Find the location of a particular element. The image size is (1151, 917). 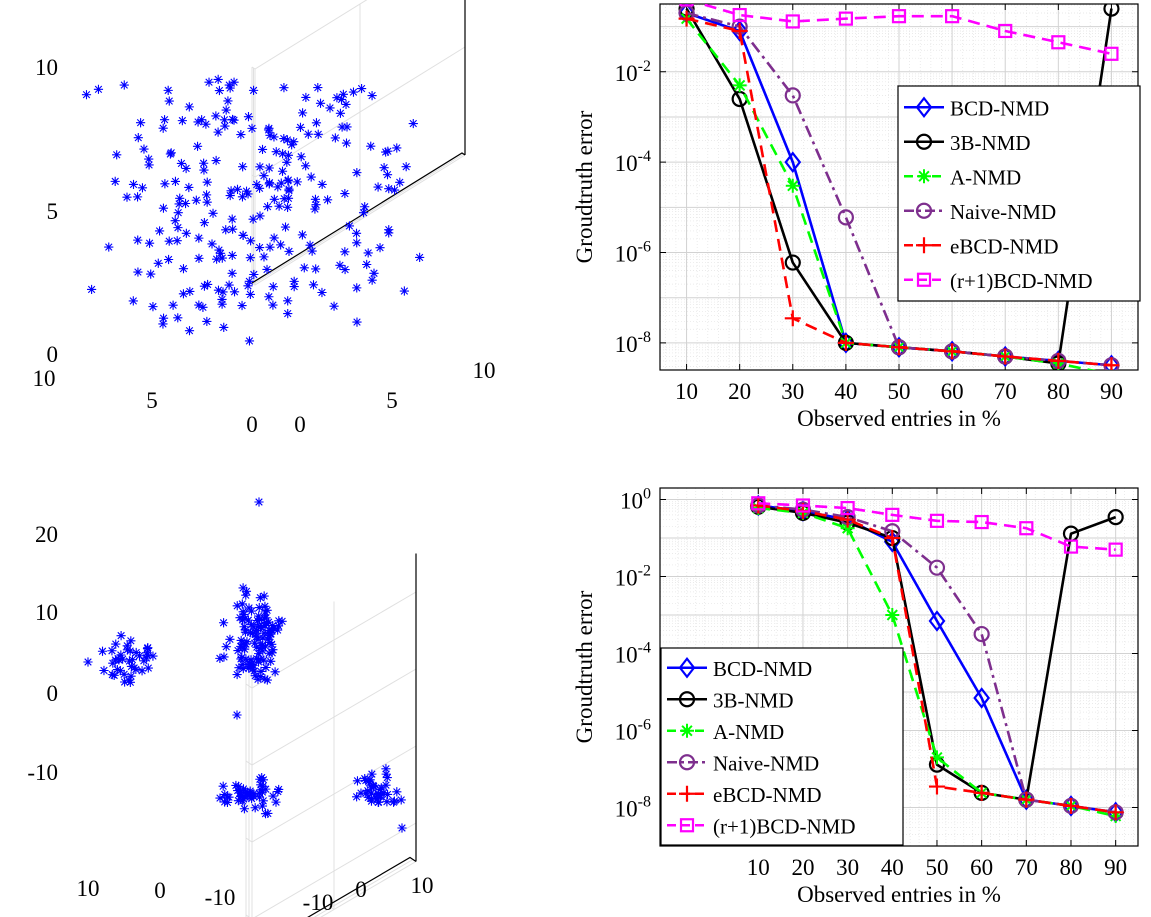

legend-entry: eBCD-NMD is located at coordinates (744, 795).